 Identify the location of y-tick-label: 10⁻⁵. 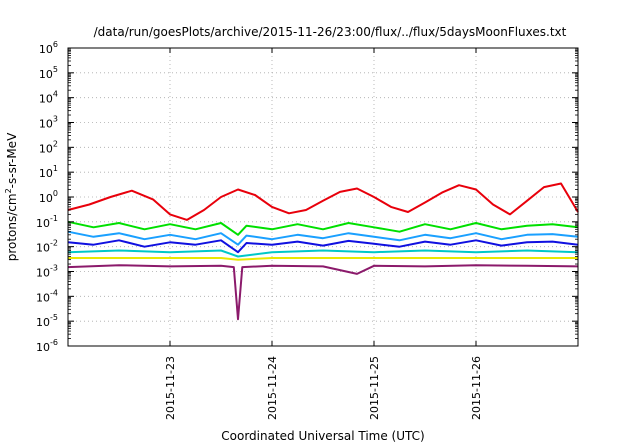
(47, 321).